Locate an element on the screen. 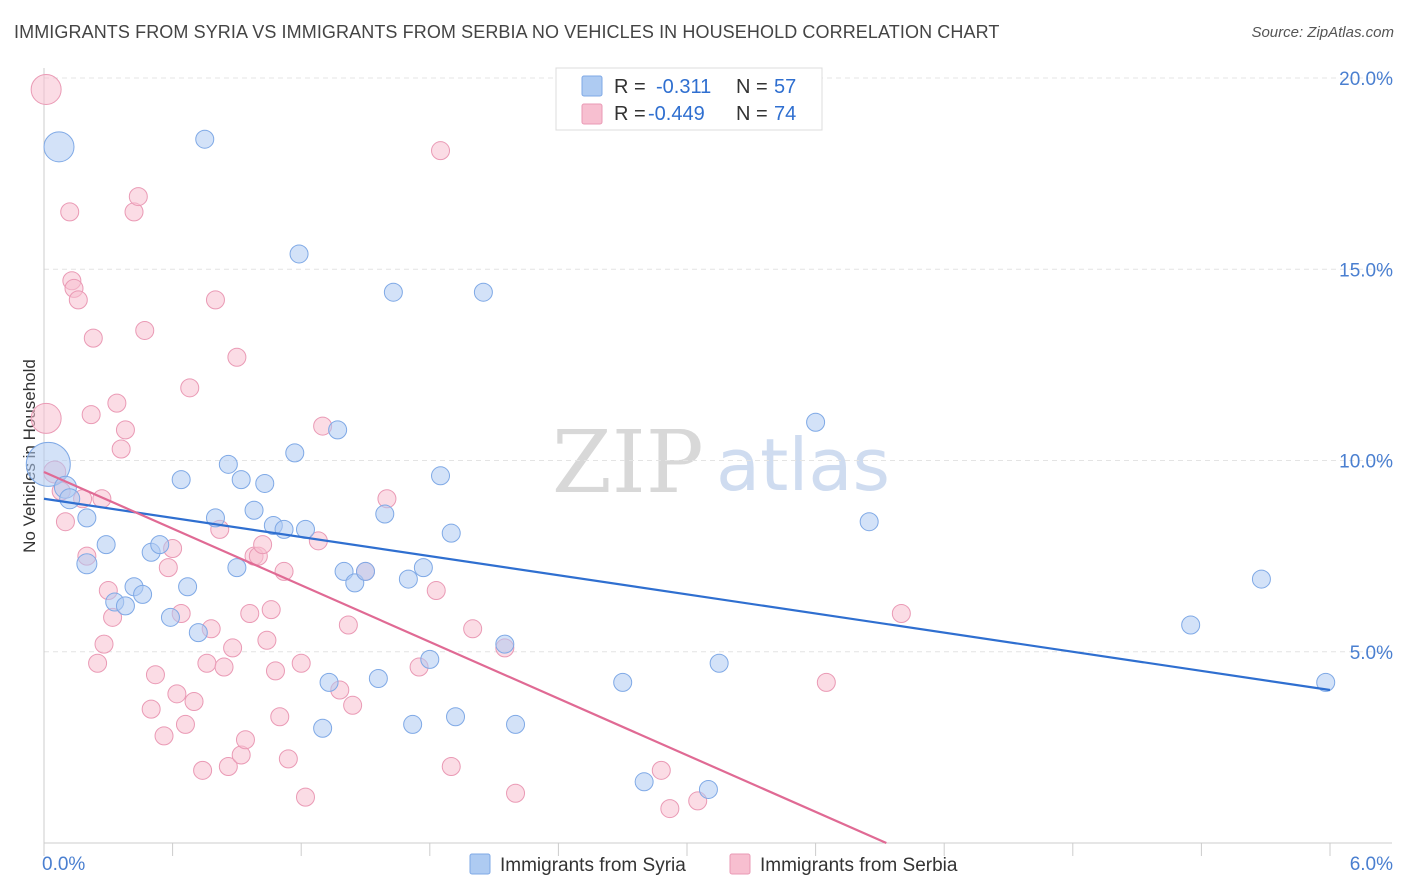 The height and width of the screenshot is (892, 1406). y-tick-labels: 5.0% 10.0% 15.0% 20.0% is located at coordinates (1366, 366).